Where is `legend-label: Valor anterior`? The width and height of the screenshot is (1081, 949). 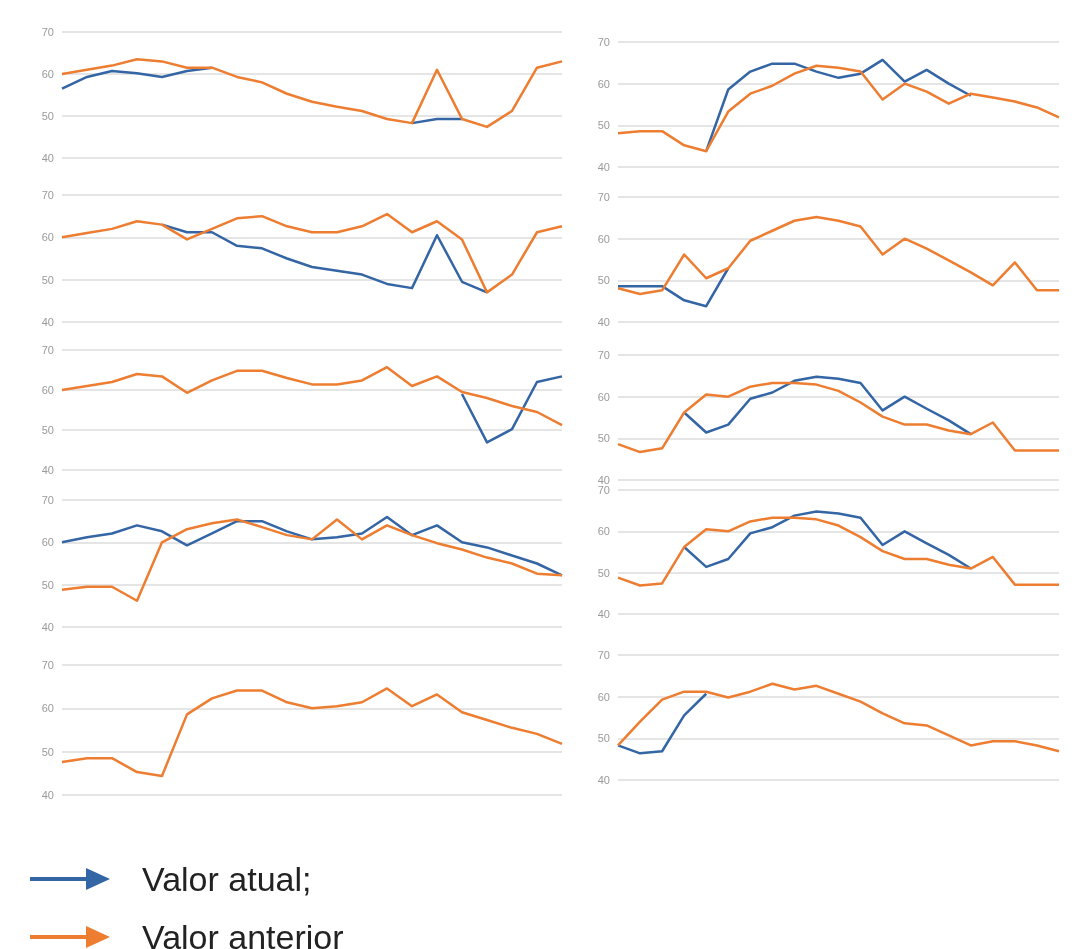 legend-label: Valor anterior is located at coordinates (243, 933).